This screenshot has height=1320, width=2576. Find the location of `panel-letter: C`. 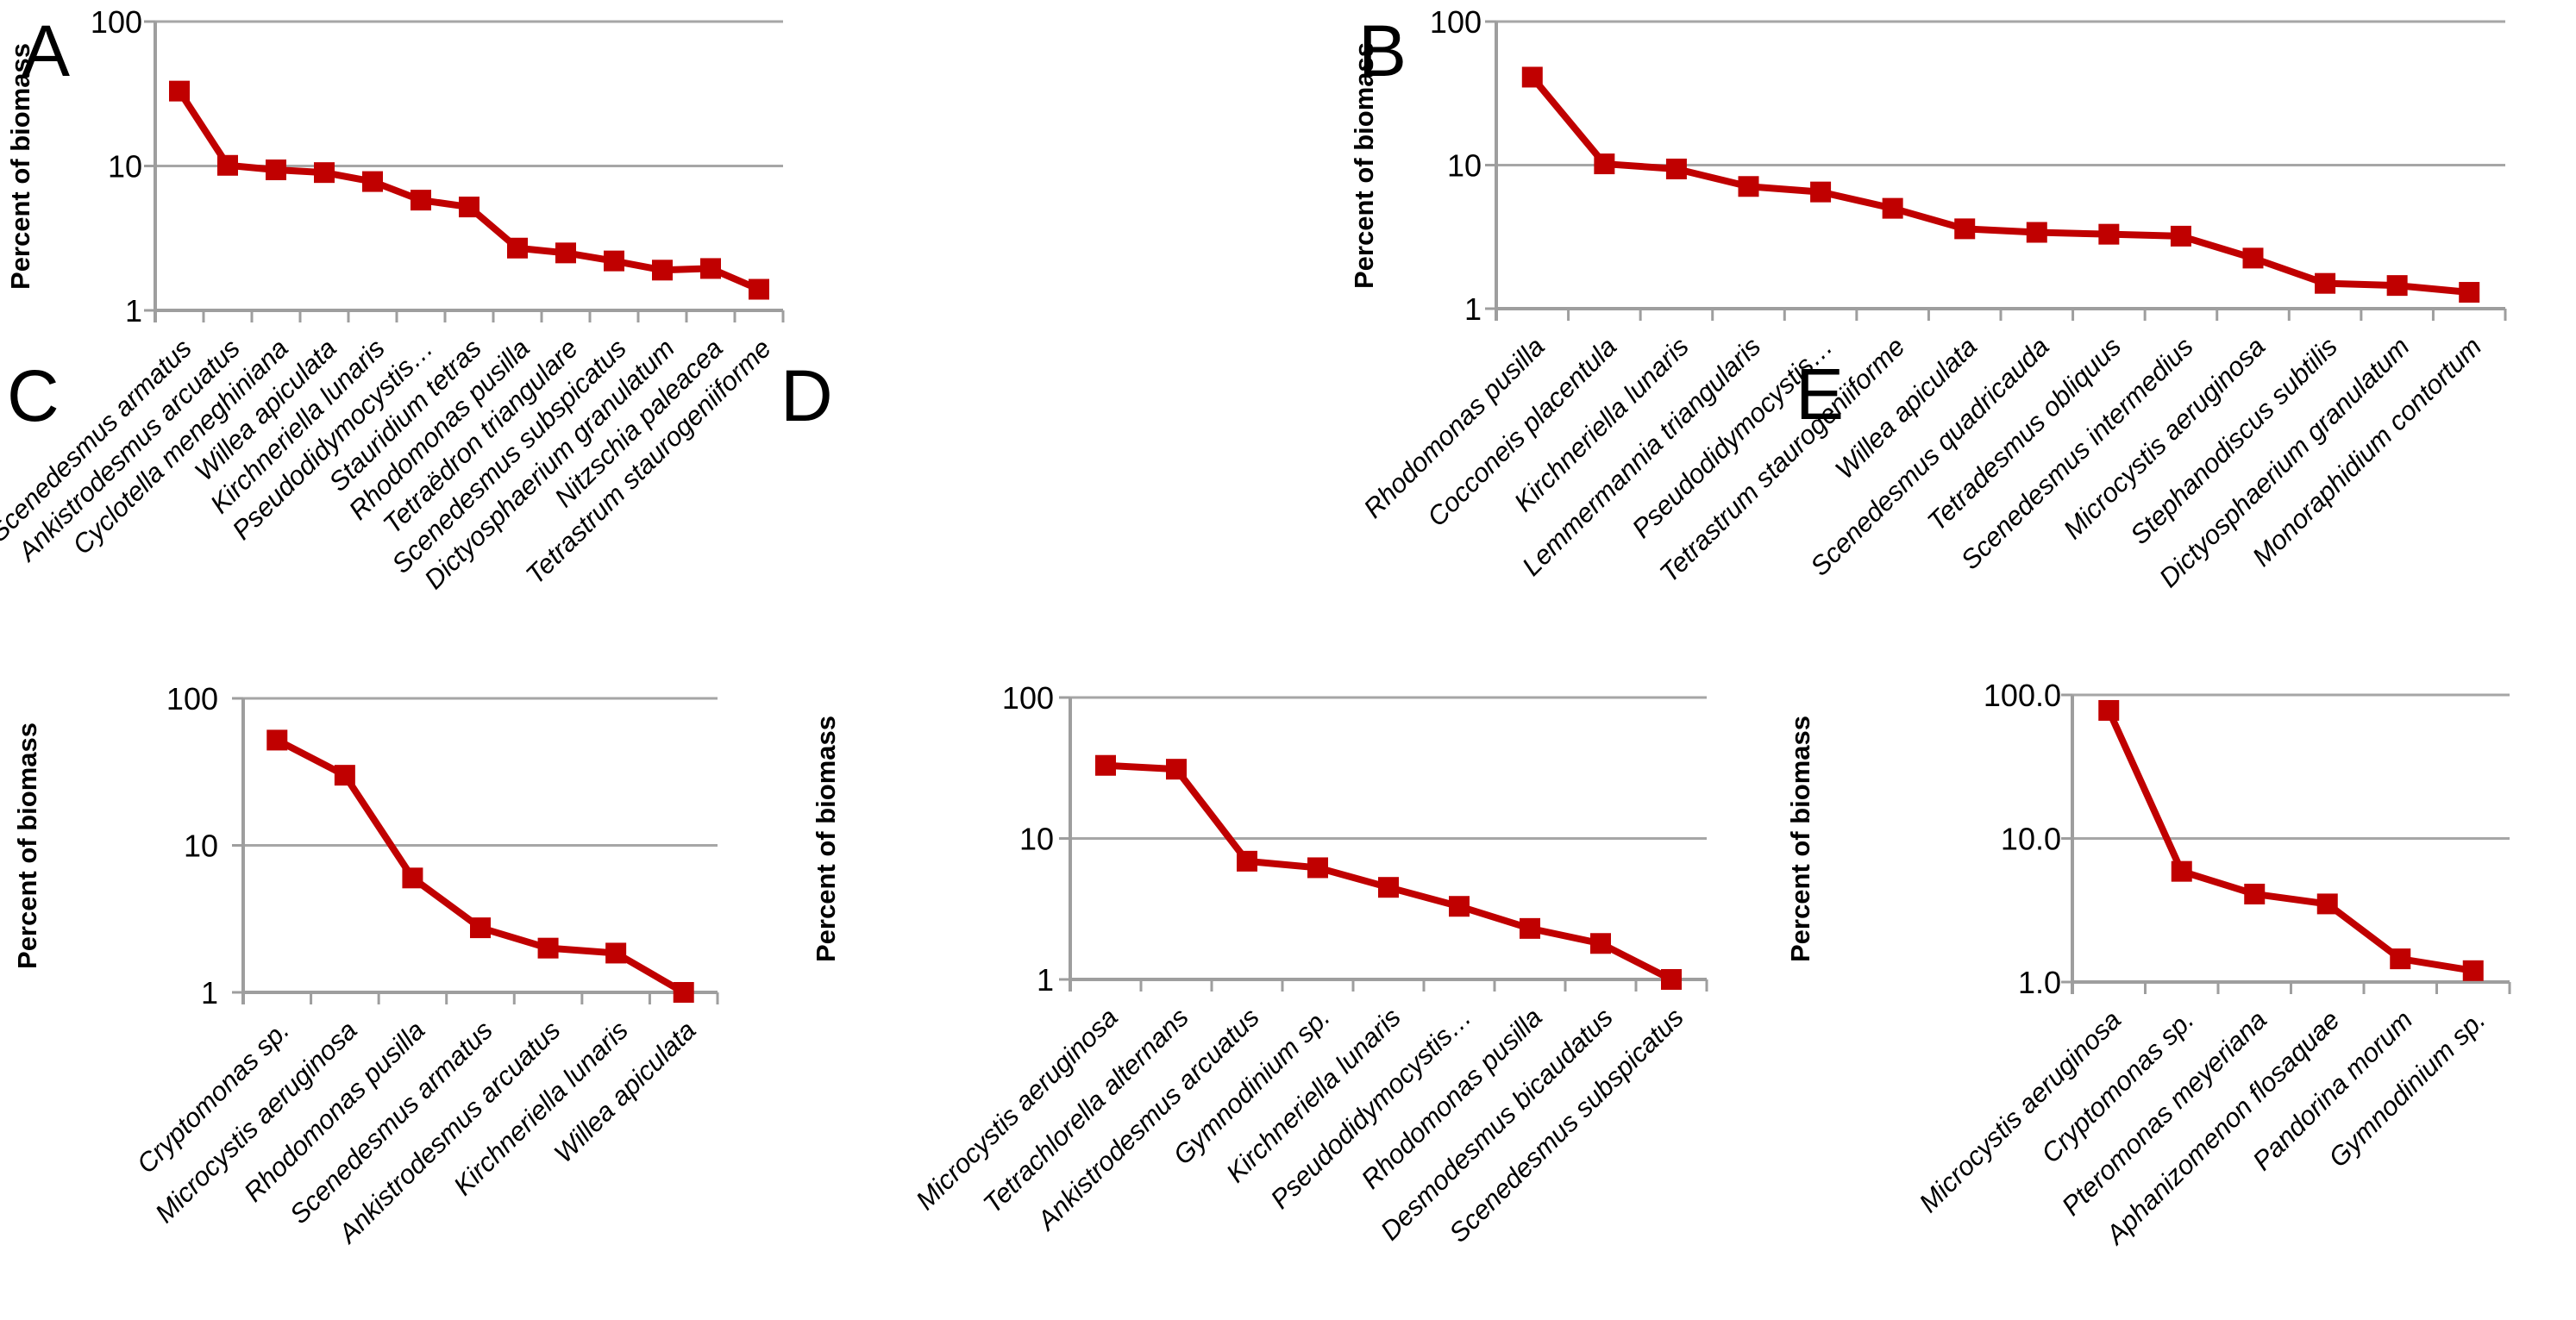

panel-letter: C is located at coordinates (33, 395).